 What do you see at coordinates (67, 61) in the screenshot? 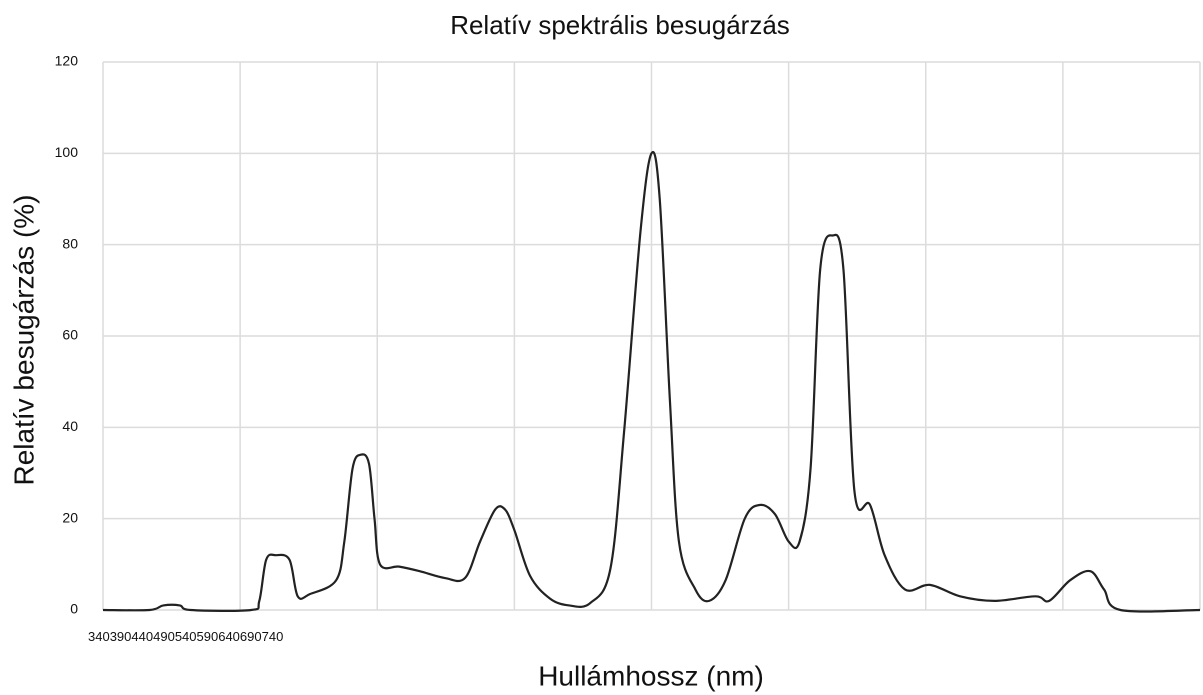
I see `y-tick-label: 120` at bounding box center [67, 61].